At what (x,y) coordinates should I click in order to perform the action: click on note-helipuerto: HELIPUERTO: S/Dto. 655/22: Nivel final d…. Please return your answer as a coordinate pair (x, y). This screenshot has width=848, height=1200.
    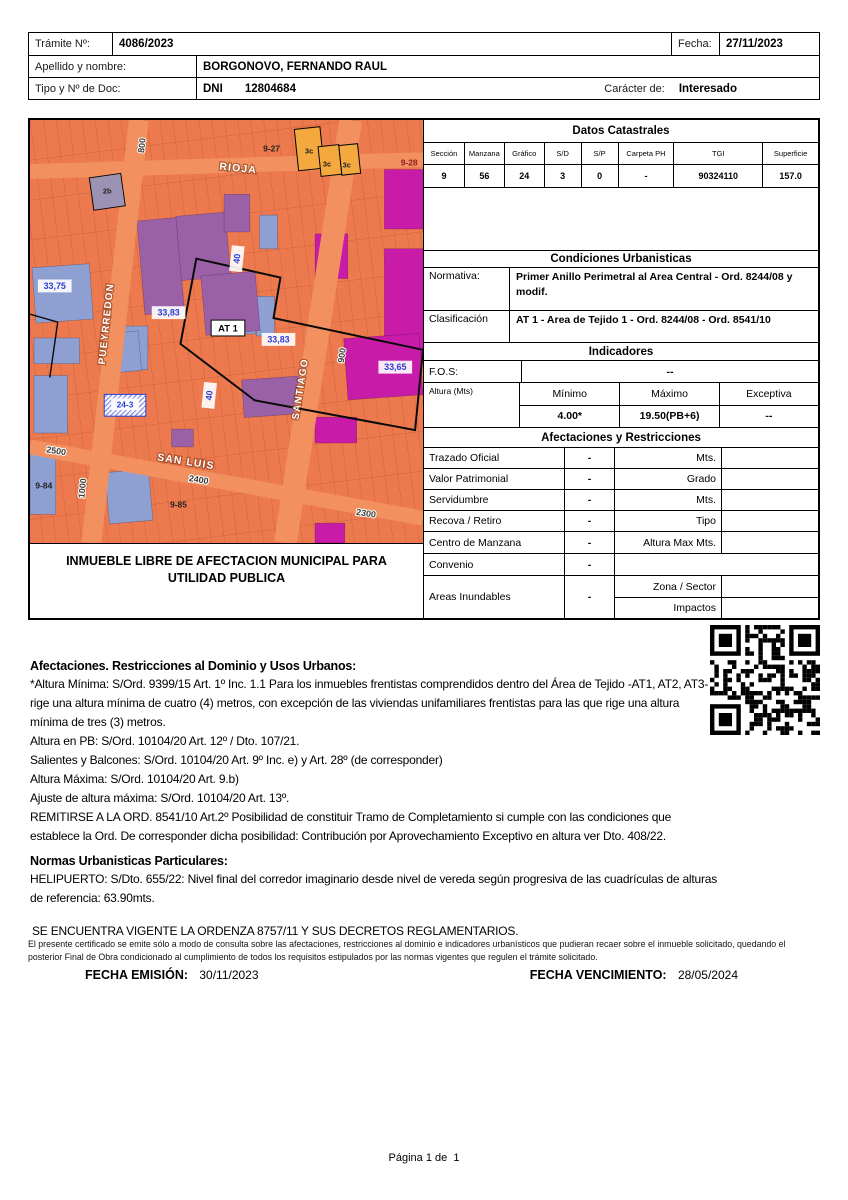
    Looking at the image, I should click on (374, 888).